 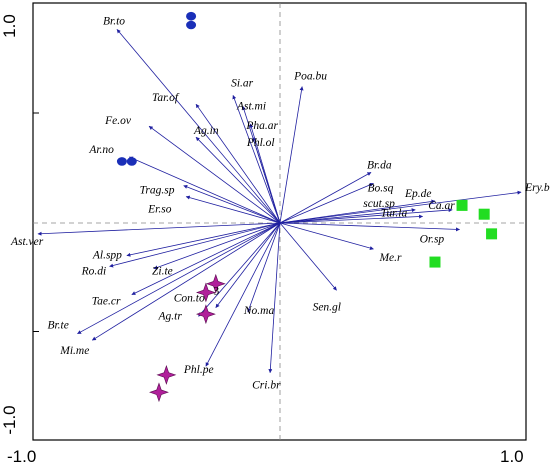 I want to click on species-arrow-ery-bi, so click(x=400, y=207).